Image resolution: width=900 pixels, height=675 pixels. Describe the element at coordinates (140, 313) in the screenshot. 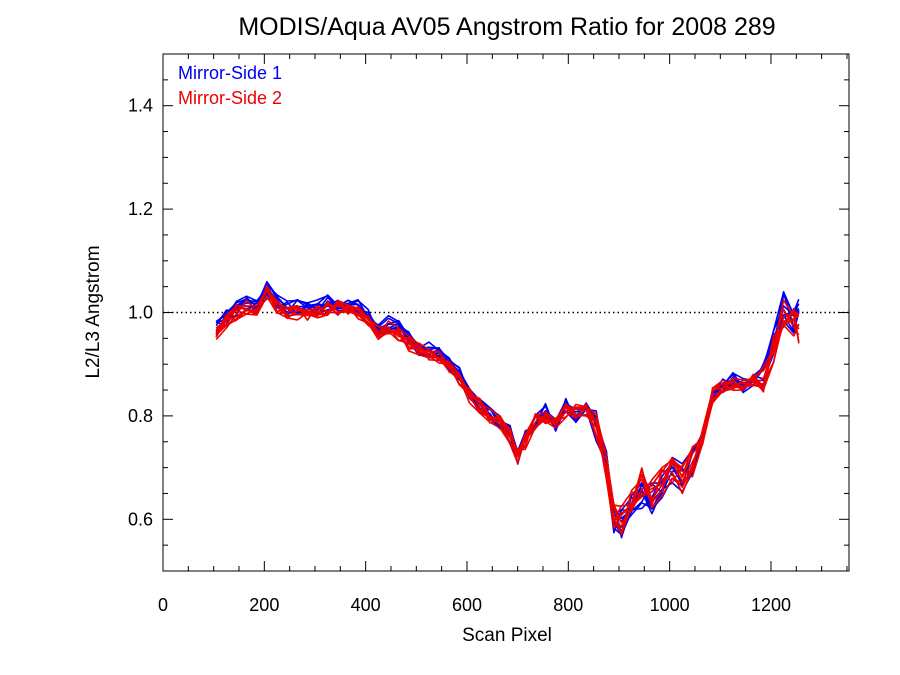

I see `y-tick-label: 1.0` at that location.